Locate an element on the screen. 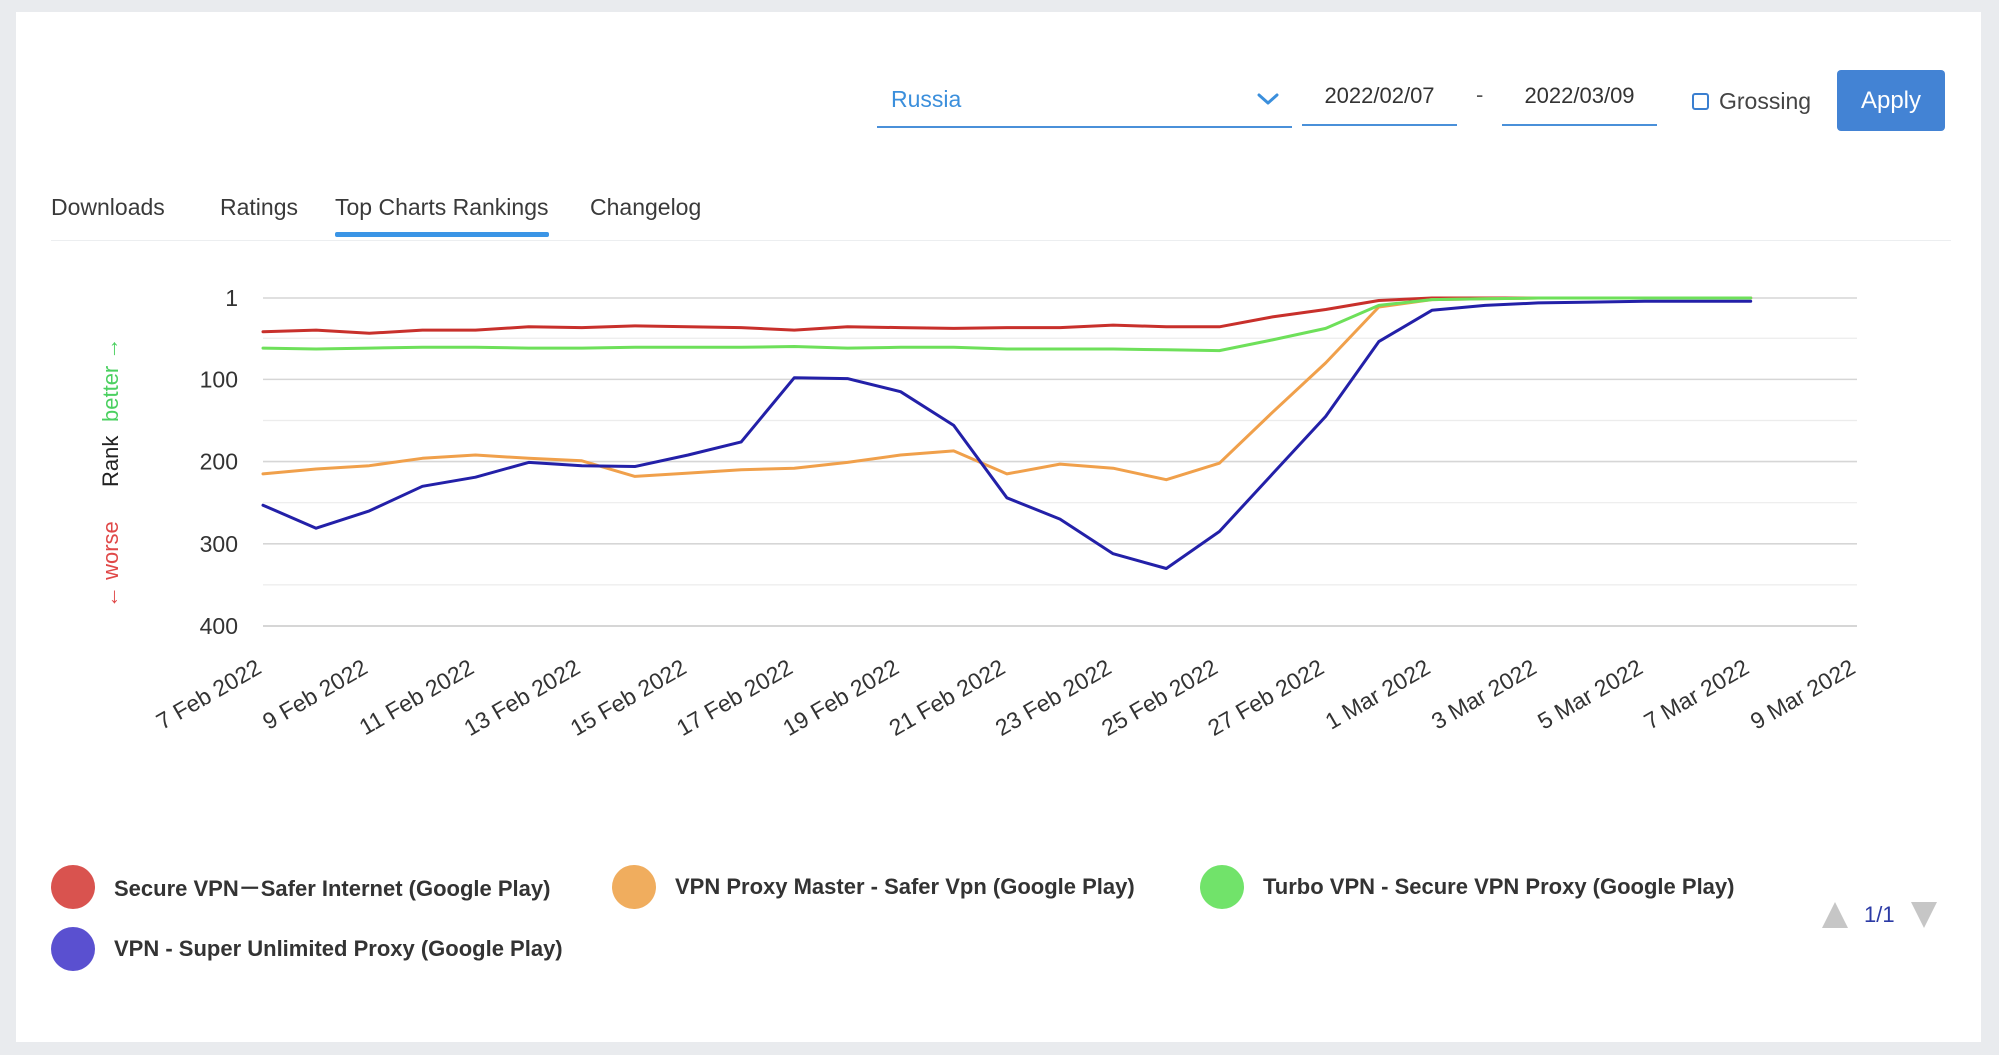  tab-downloads: Downloads is located at coordinates (108, 207).